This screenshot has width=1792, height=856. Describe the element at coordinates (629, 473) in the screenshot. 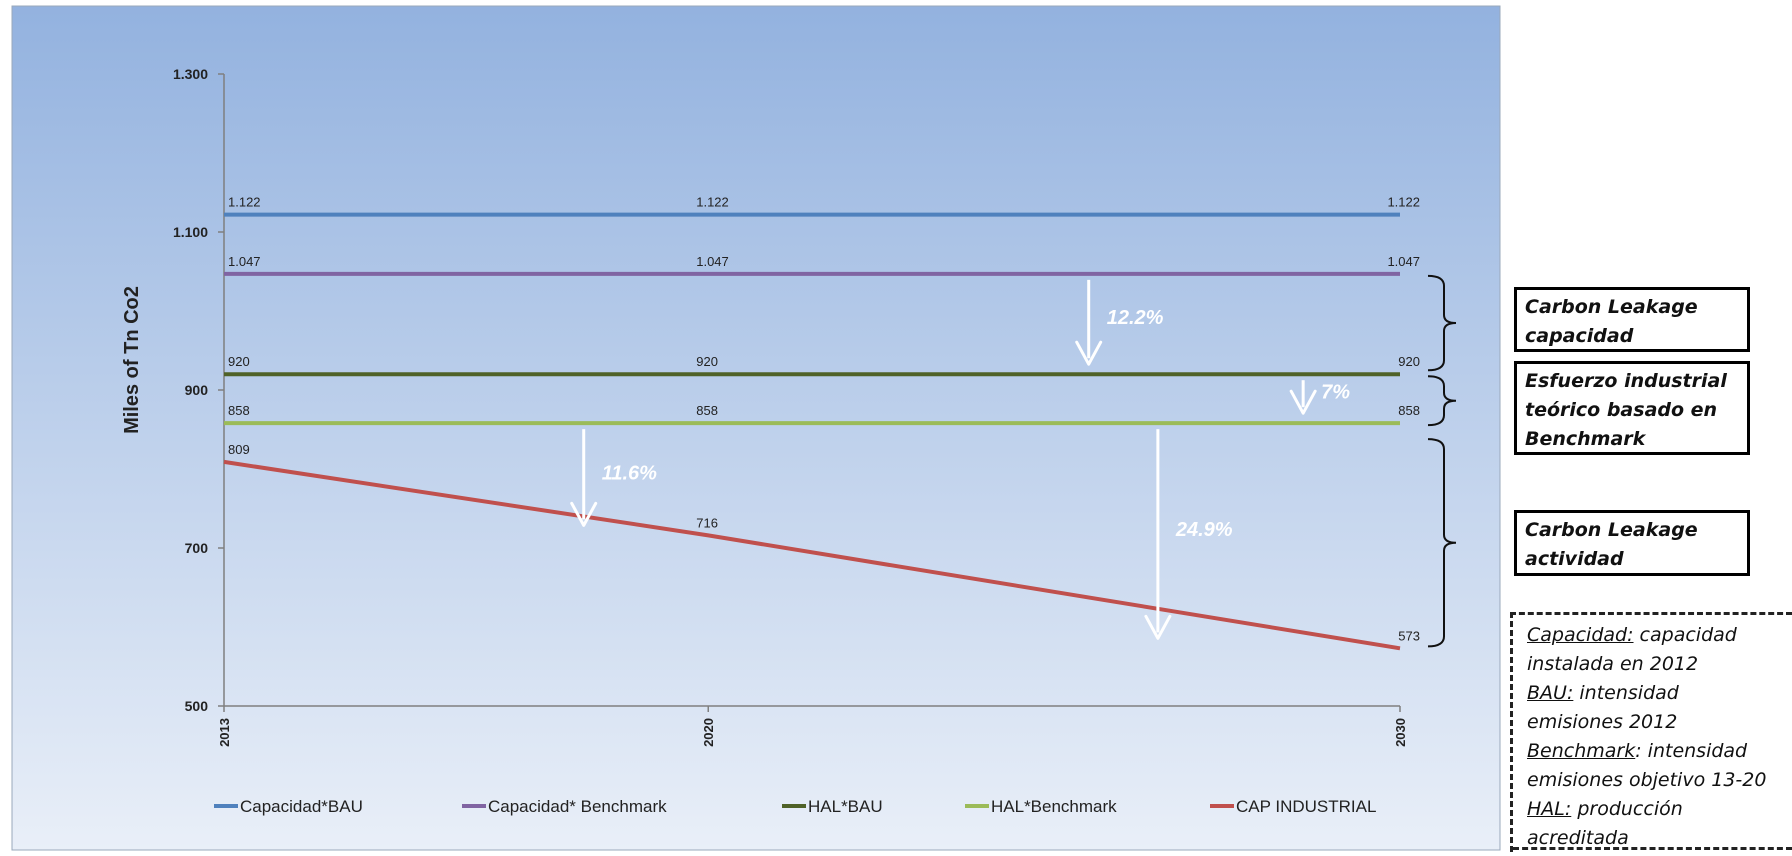

I see `annotation-percent: 11.6%` at that location.